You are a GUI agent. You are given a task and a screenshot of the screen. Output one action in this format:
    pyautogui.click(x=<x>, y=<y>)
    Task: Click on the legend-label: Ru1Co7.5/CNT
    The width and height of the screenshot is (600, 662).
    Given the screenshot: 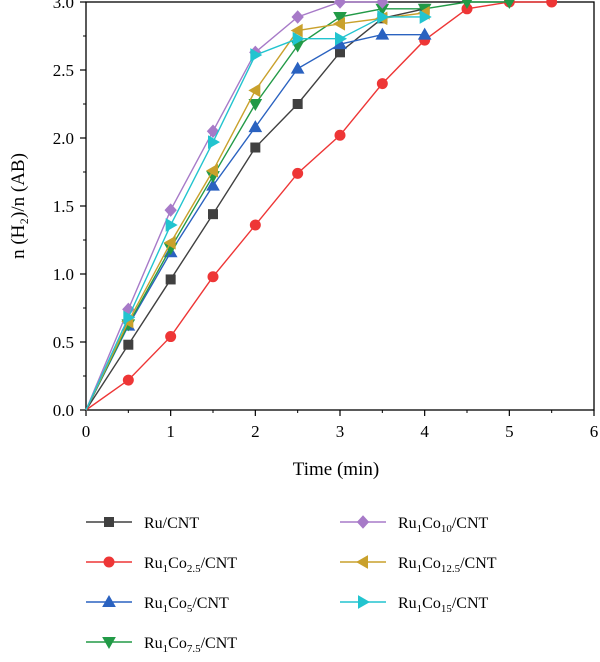 What is the action you would take?
    pyautogui.click(x=190, y=645)
    